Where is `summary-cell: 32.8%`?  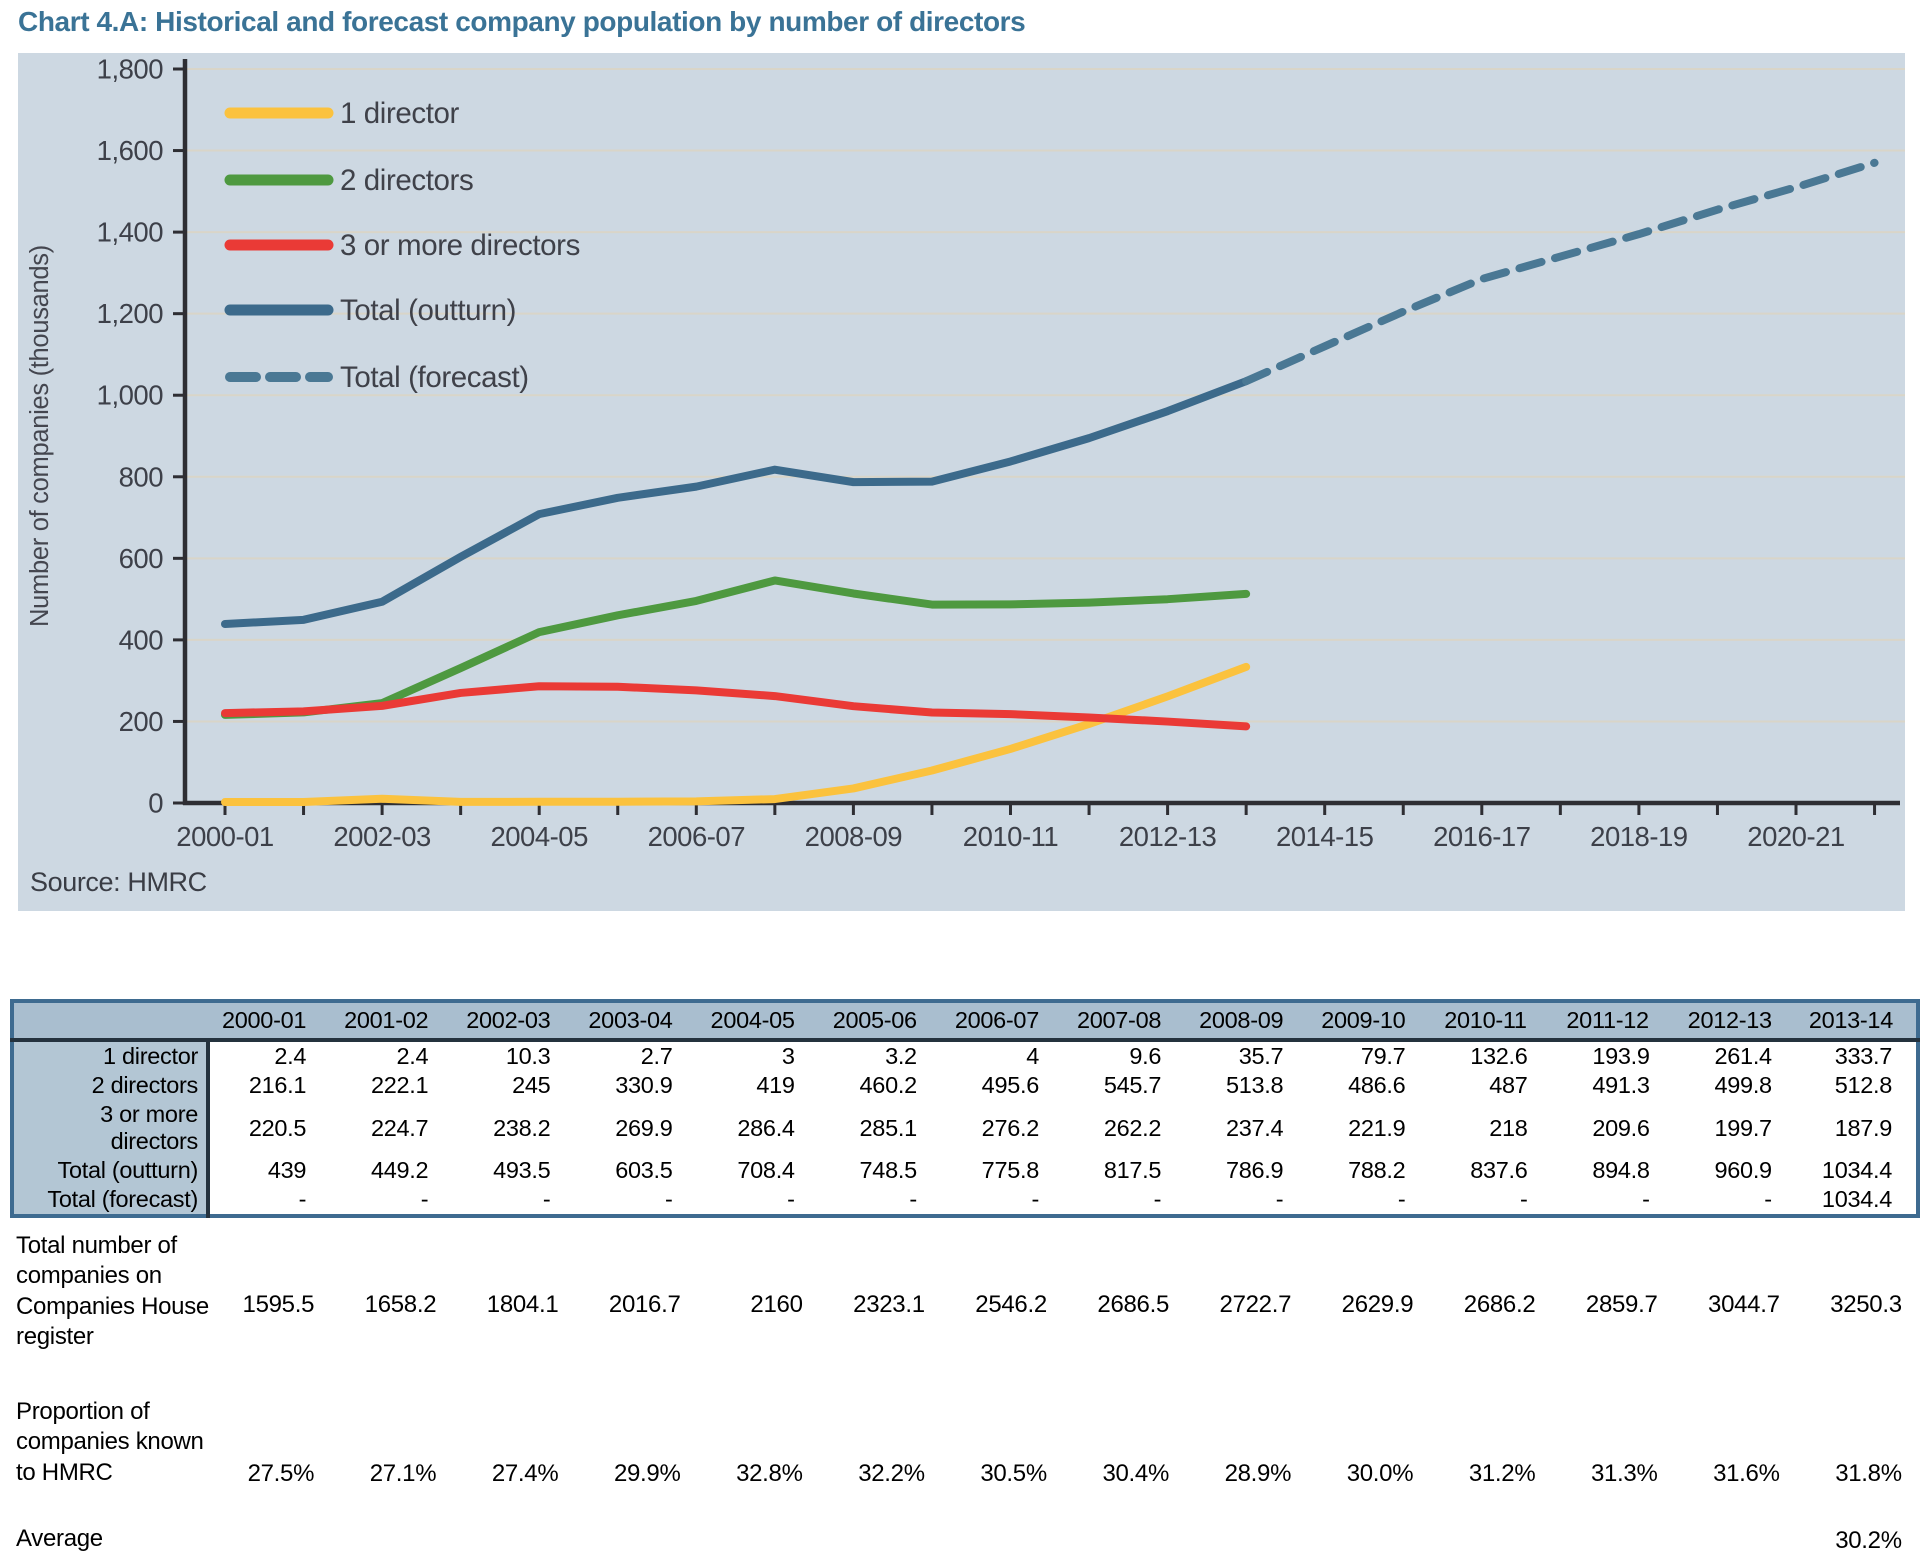 summary-cell: 32.8% is located at coordinates (769, 1474).